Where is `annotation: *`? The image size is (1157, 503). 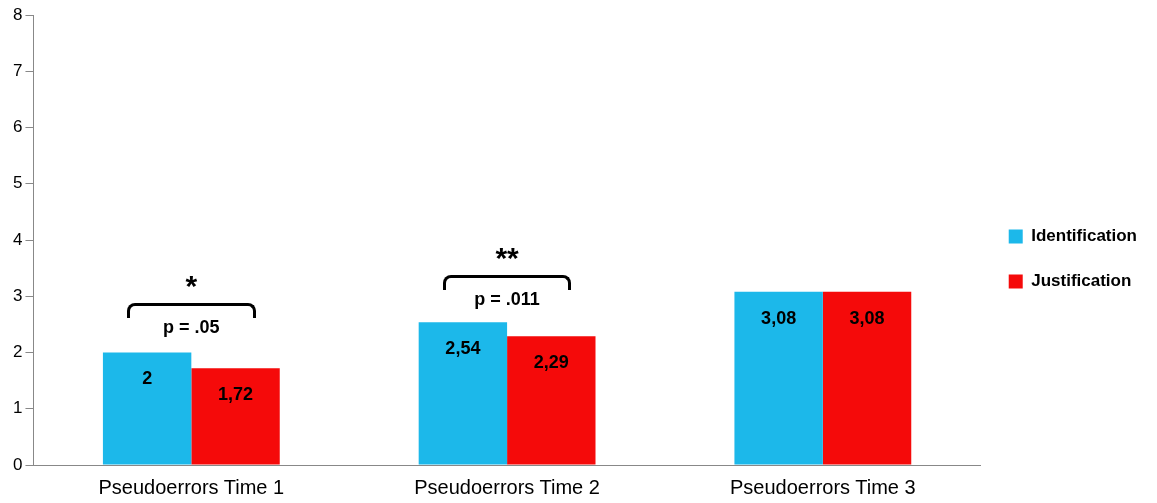
annotation: * is located at coordinates (191, 286).